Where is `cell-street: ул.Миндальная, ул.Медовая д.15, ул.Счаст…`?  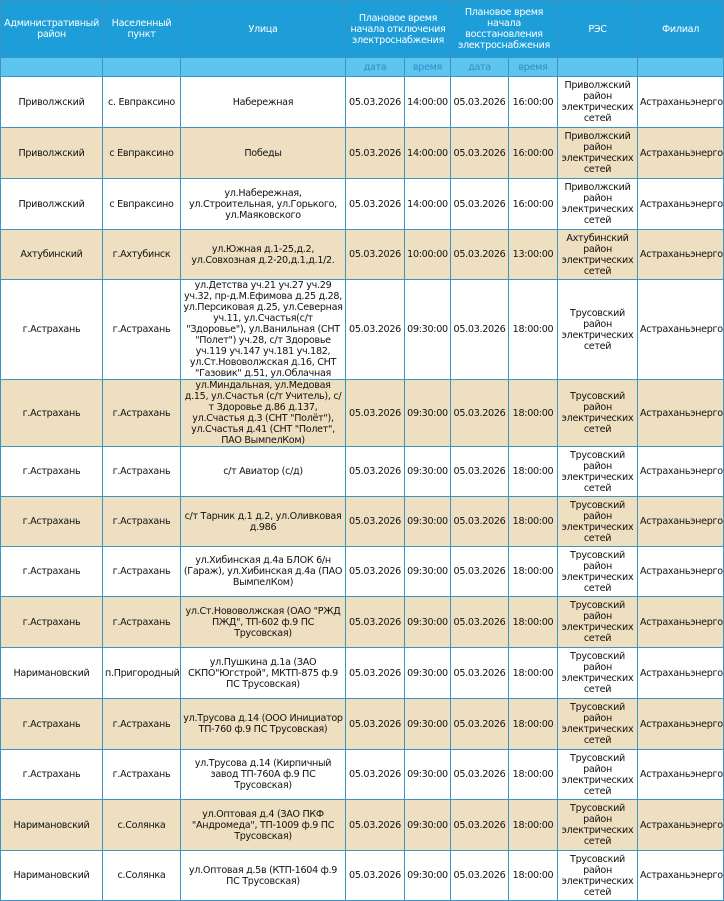 cell-street: ул.Миндальная, ул.Медовая д.15, ул.Счаст… is located at coordinates (263, 413).